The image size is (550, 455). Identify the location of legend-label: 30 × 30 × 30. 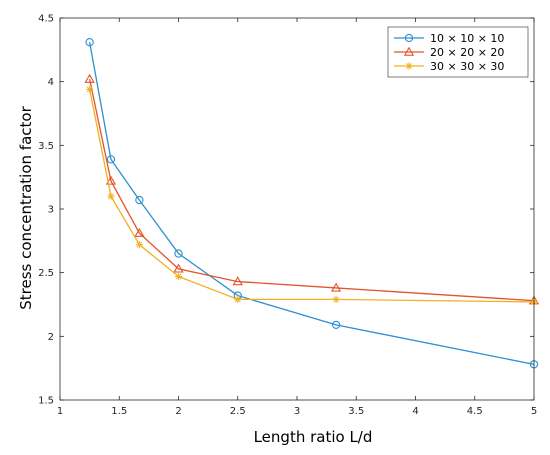
(467, 66).